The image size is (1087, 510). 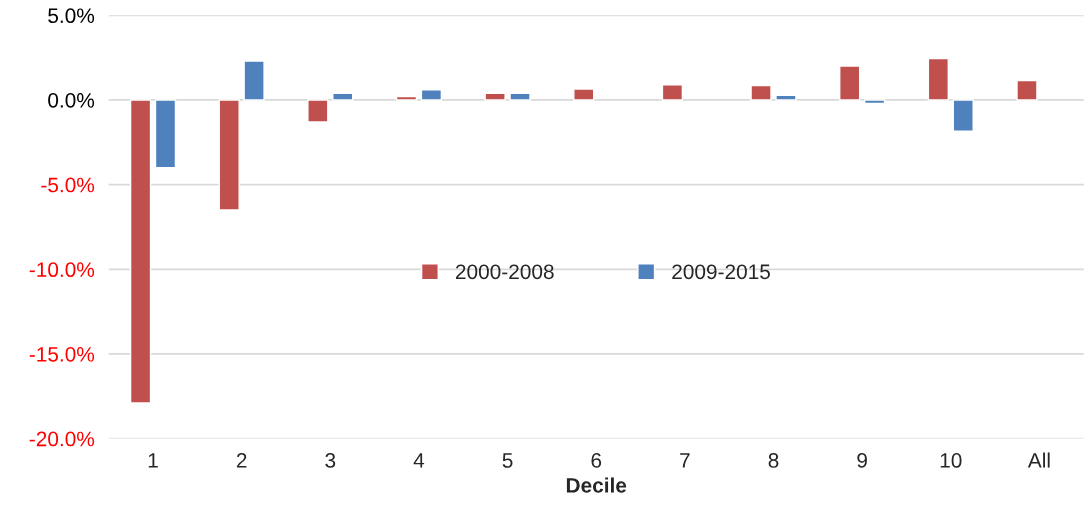 I want to click on x-tick-label: 4, so click(x=419, y=460).